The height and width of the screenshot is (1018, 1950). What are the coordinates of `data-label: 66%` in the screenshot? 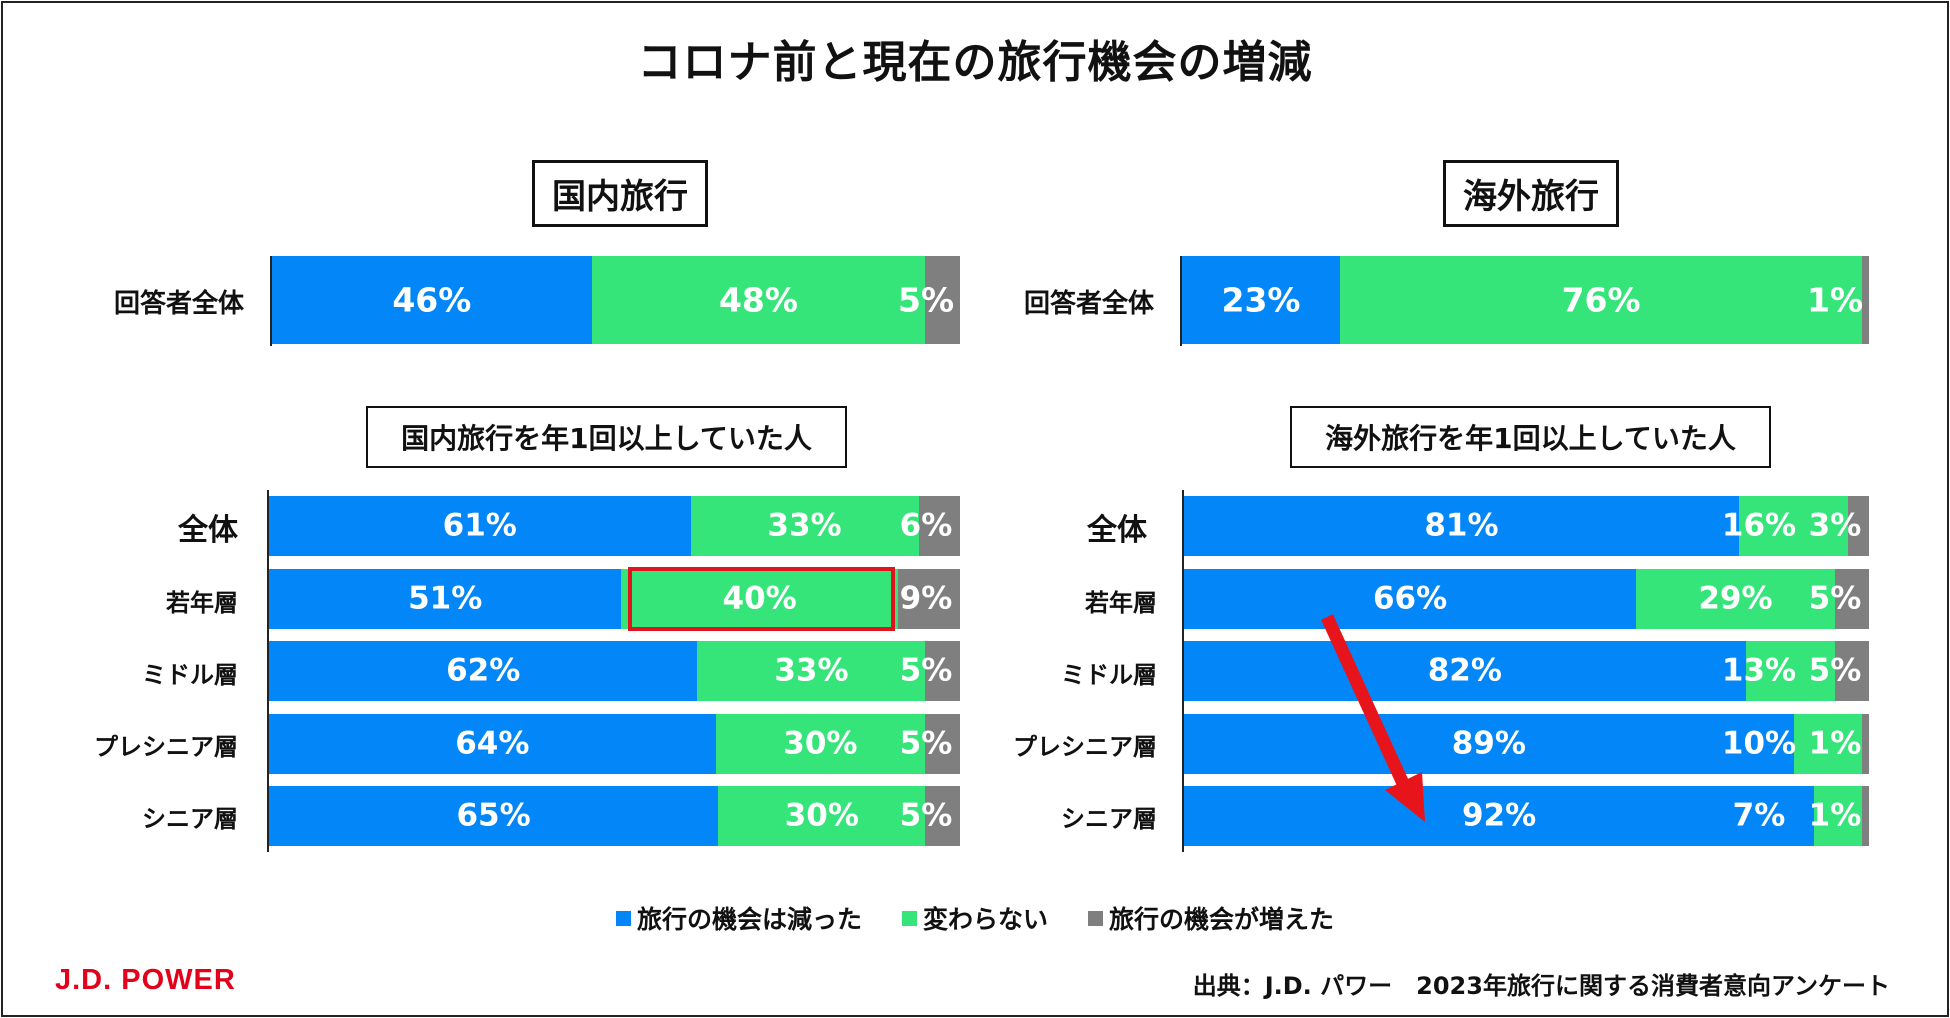 It's located at (1410, 598).